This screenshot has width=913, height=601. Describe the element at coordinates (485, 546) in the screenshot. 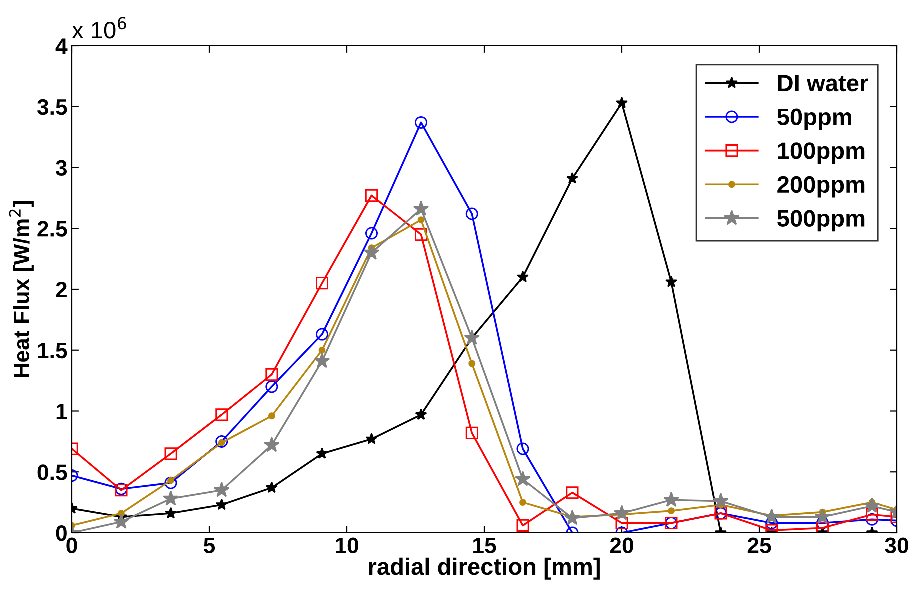

I see `x-tick-label: 15` at that location.